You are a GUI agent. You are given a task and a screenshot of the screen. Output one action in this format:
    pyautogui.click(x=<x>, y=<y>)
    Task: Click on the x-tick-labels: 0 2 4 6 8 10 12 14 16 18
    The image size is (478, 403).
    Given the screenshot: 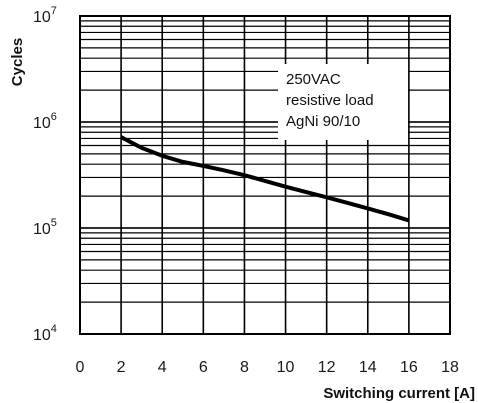 What is the action you would take?
    pyautogui.click(x=267, y=367)
    